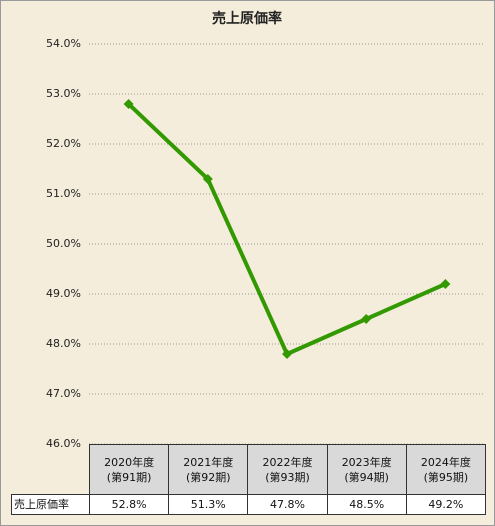 Image resolution: width=495 pixels, height=526 pixels. I want to click on table-value-cell: 48.5%, so click(366, 504).